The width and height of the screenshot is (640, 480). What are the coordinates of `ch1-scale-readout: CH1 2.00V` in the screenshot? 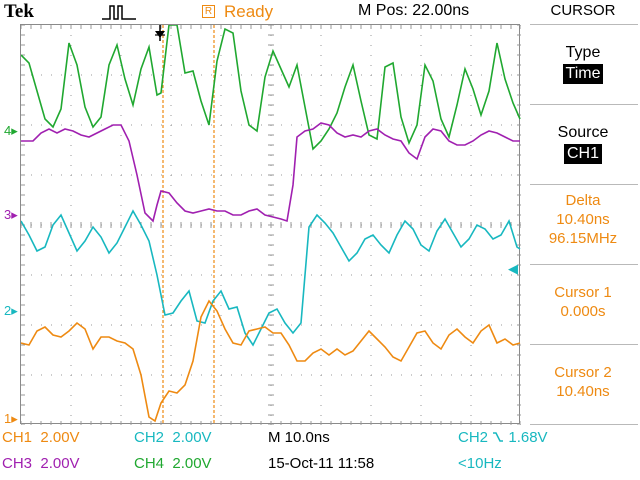 It's located at (41, 438).